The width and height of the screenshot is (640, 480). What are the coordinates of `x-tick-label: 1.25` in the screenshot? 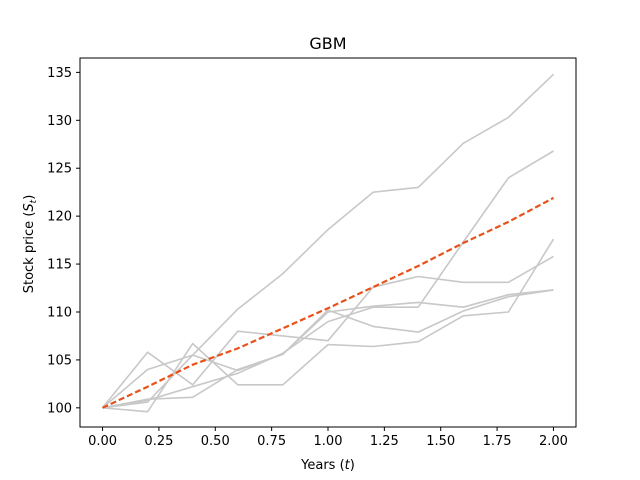 It's located at (384, 441).